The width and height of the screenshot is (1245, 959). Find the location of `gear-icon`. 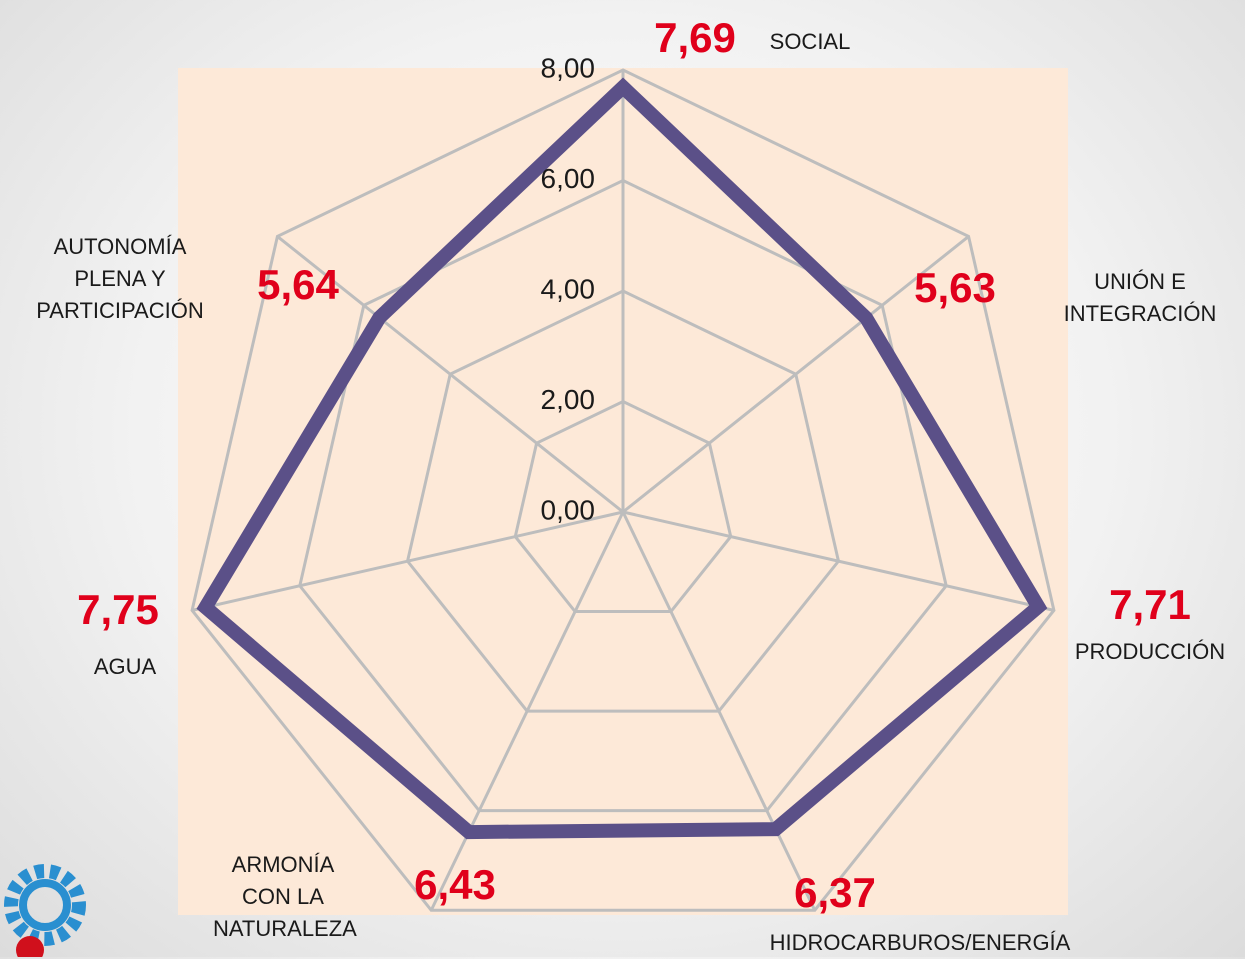

gear-icon is located at coordinates (45, 910).